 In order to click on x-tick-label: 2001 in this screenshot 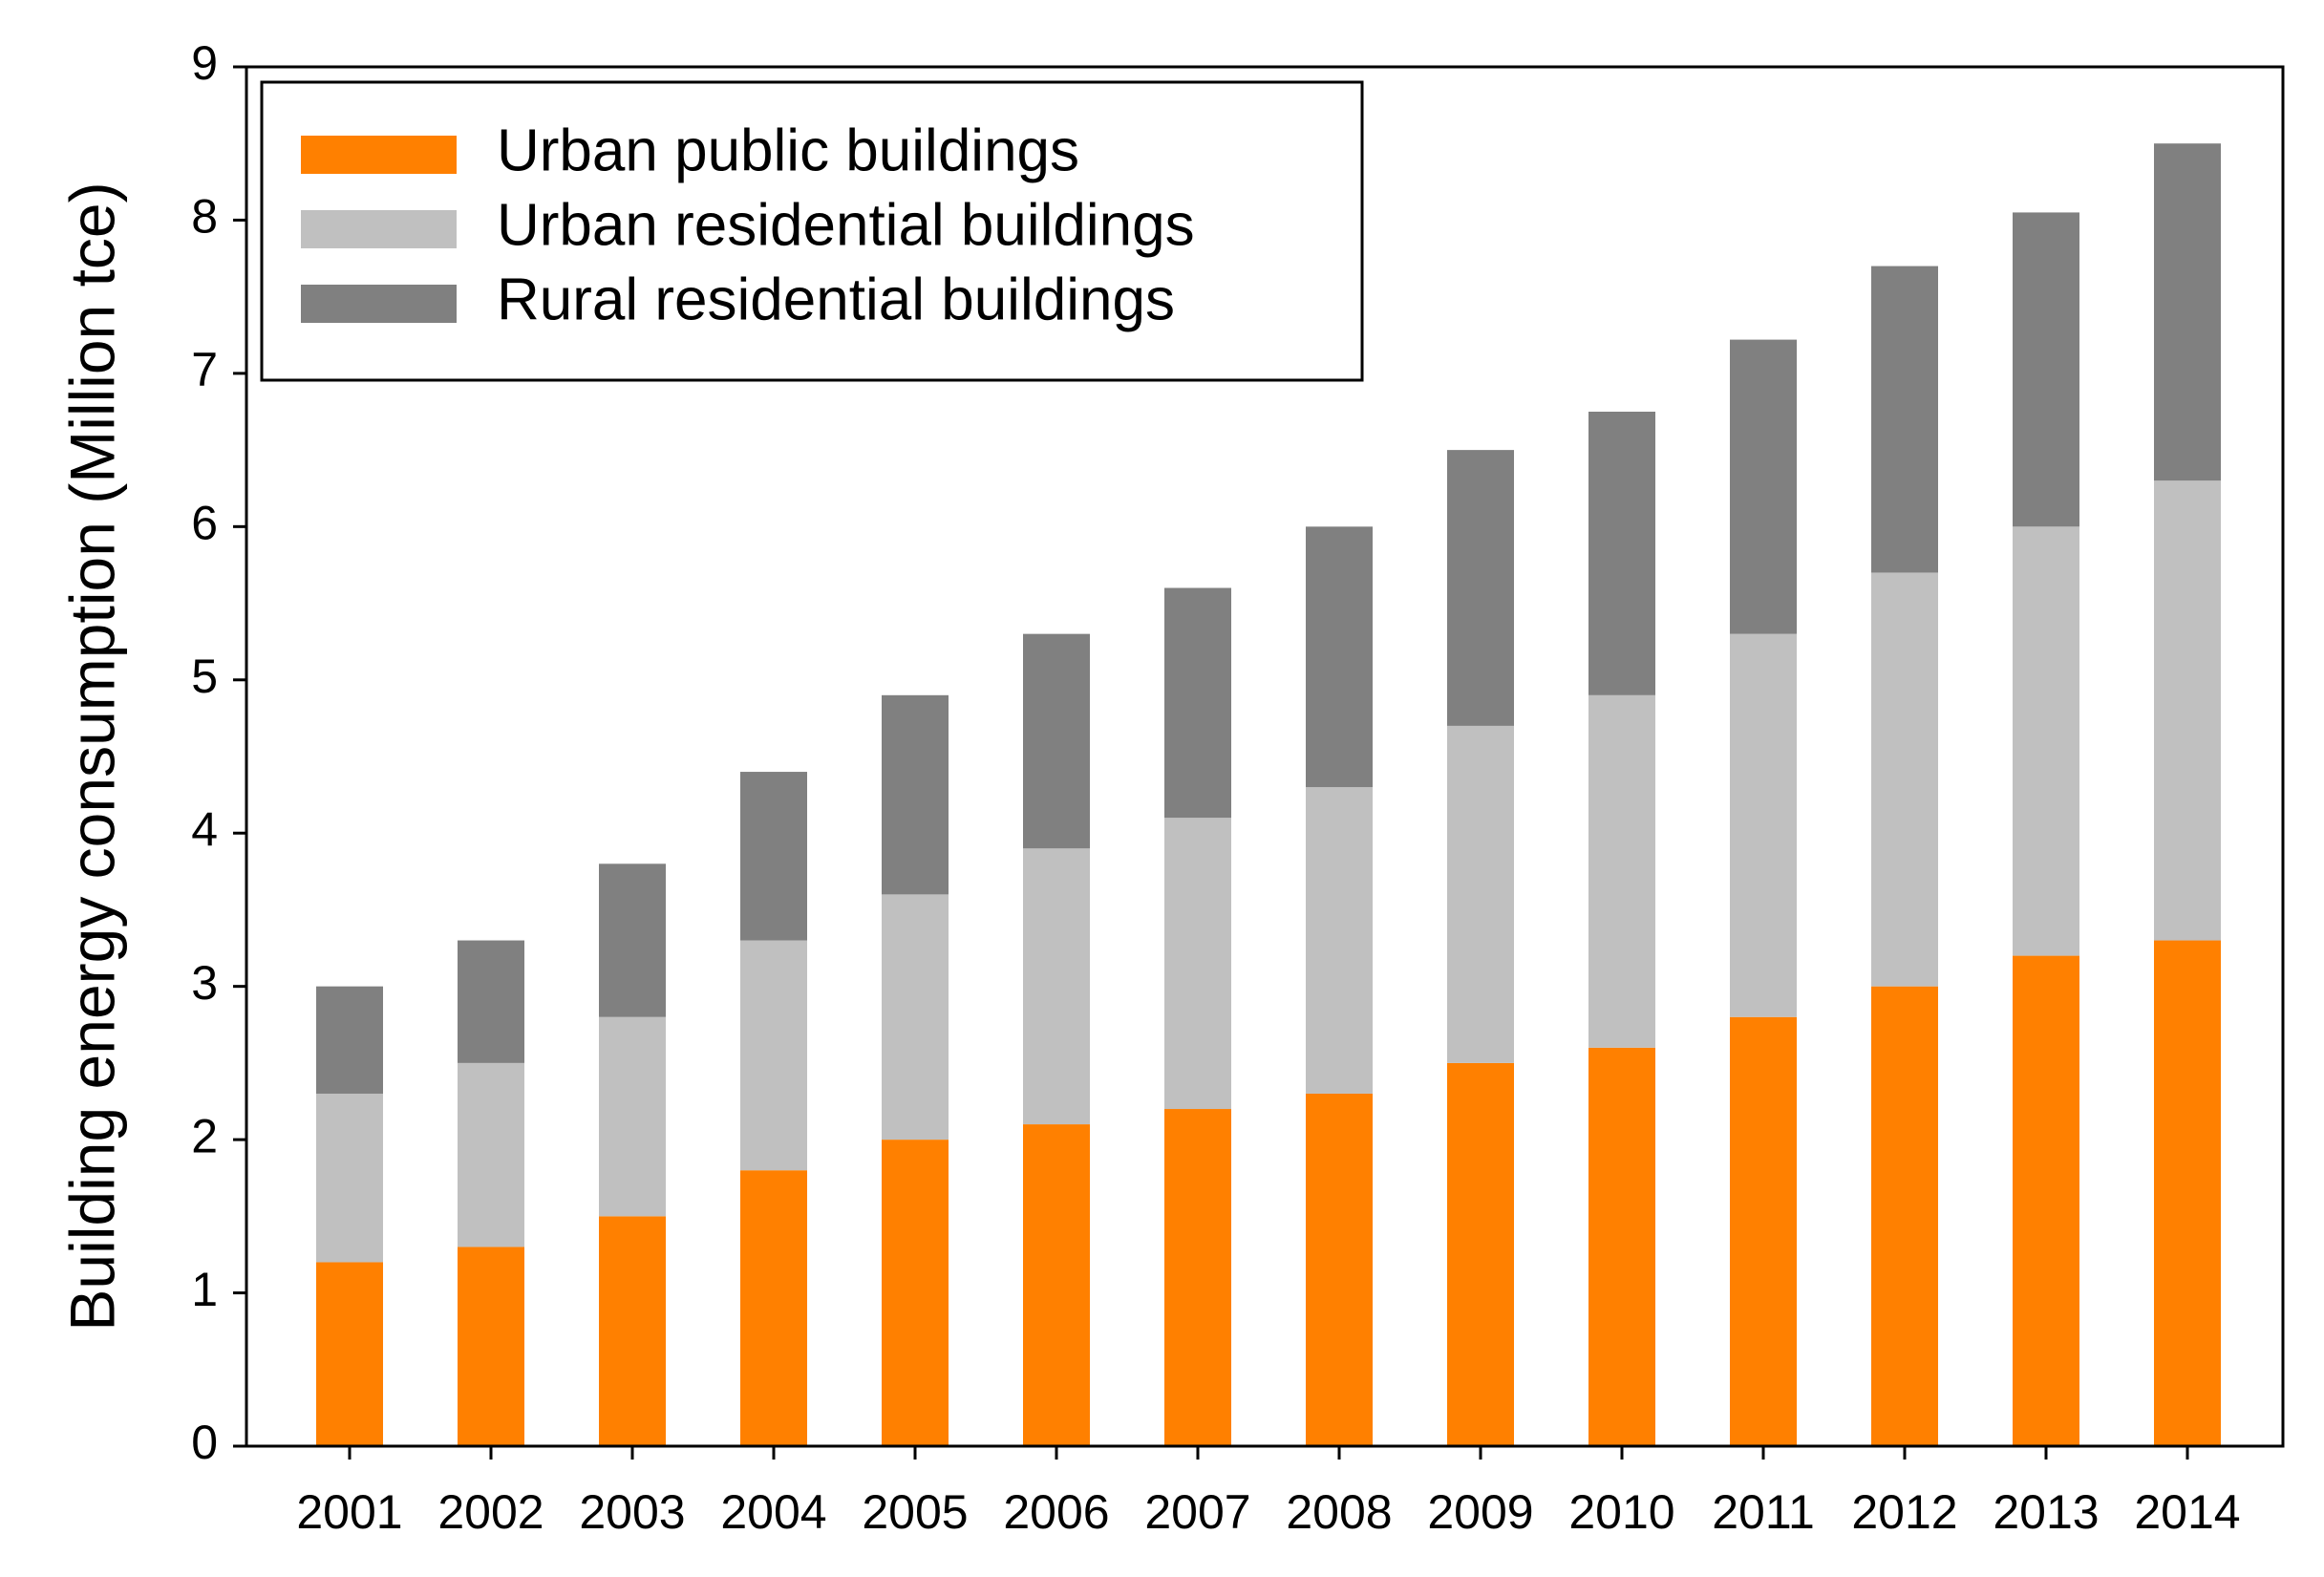, I will do `click(349, 1512)`.